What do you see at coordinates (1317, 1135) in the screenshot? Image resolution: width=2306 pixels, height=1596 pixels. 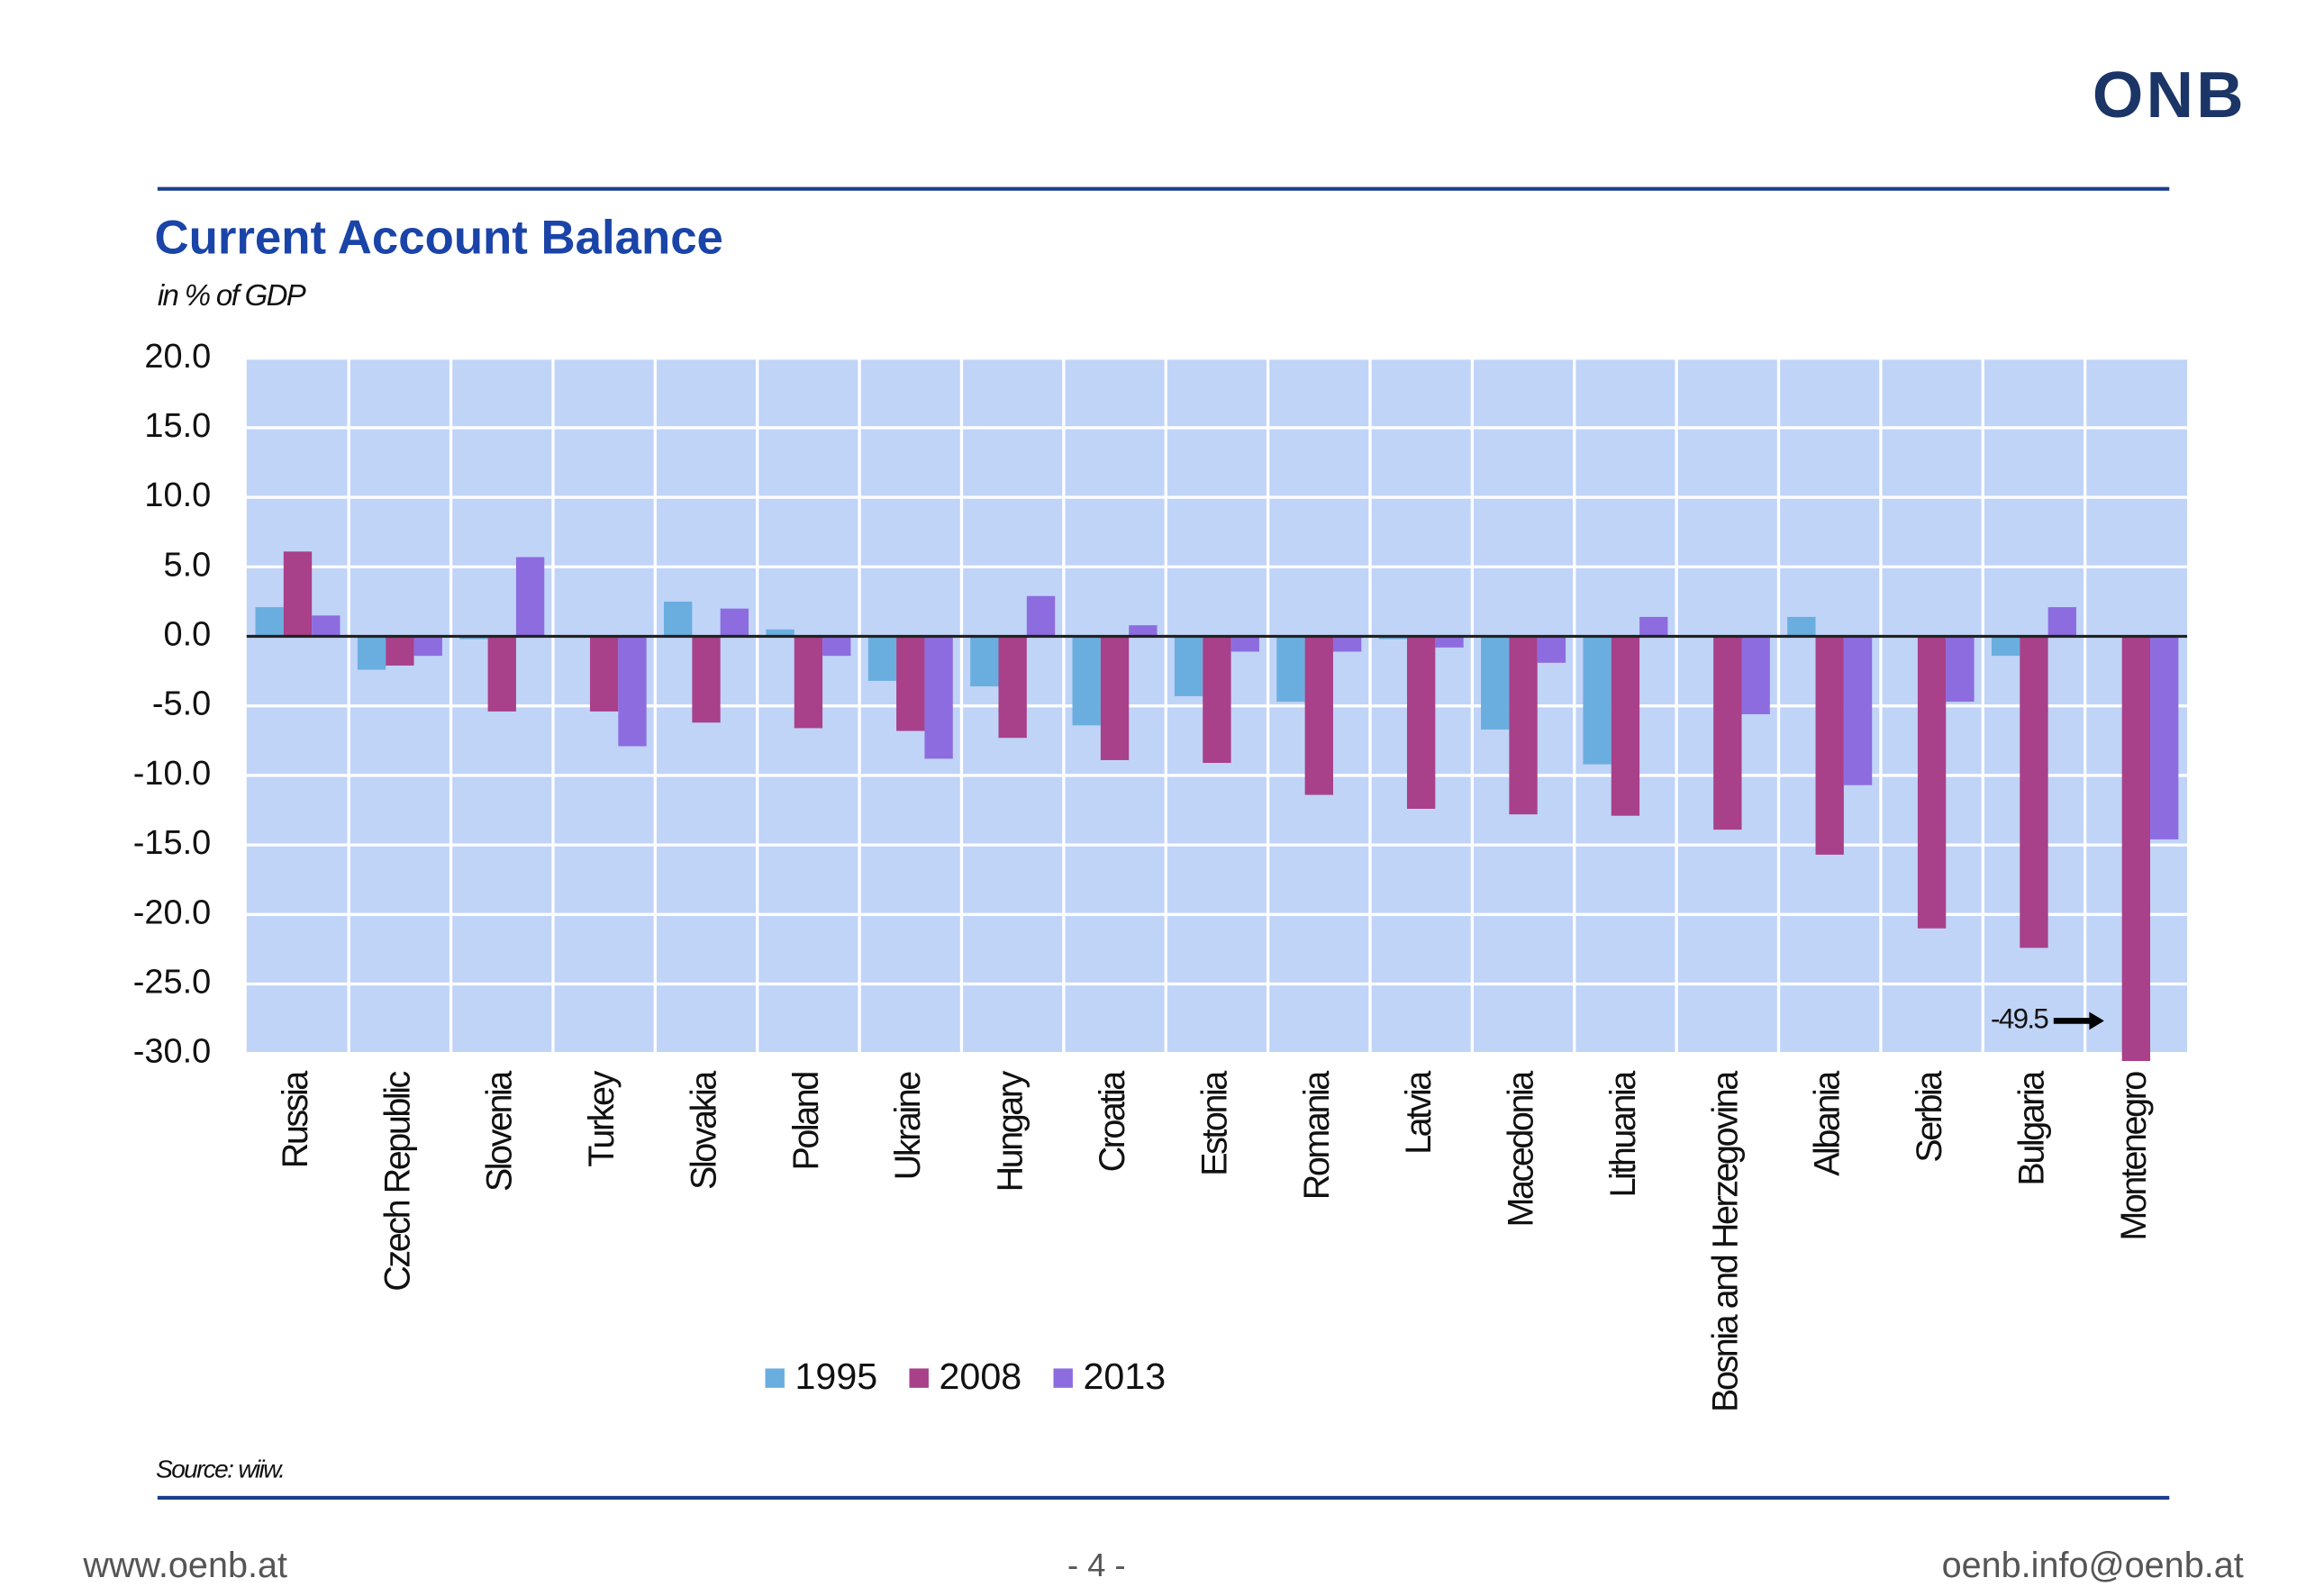 I see `x-tick-label: Romania` at bounding box center [1317, 1135].